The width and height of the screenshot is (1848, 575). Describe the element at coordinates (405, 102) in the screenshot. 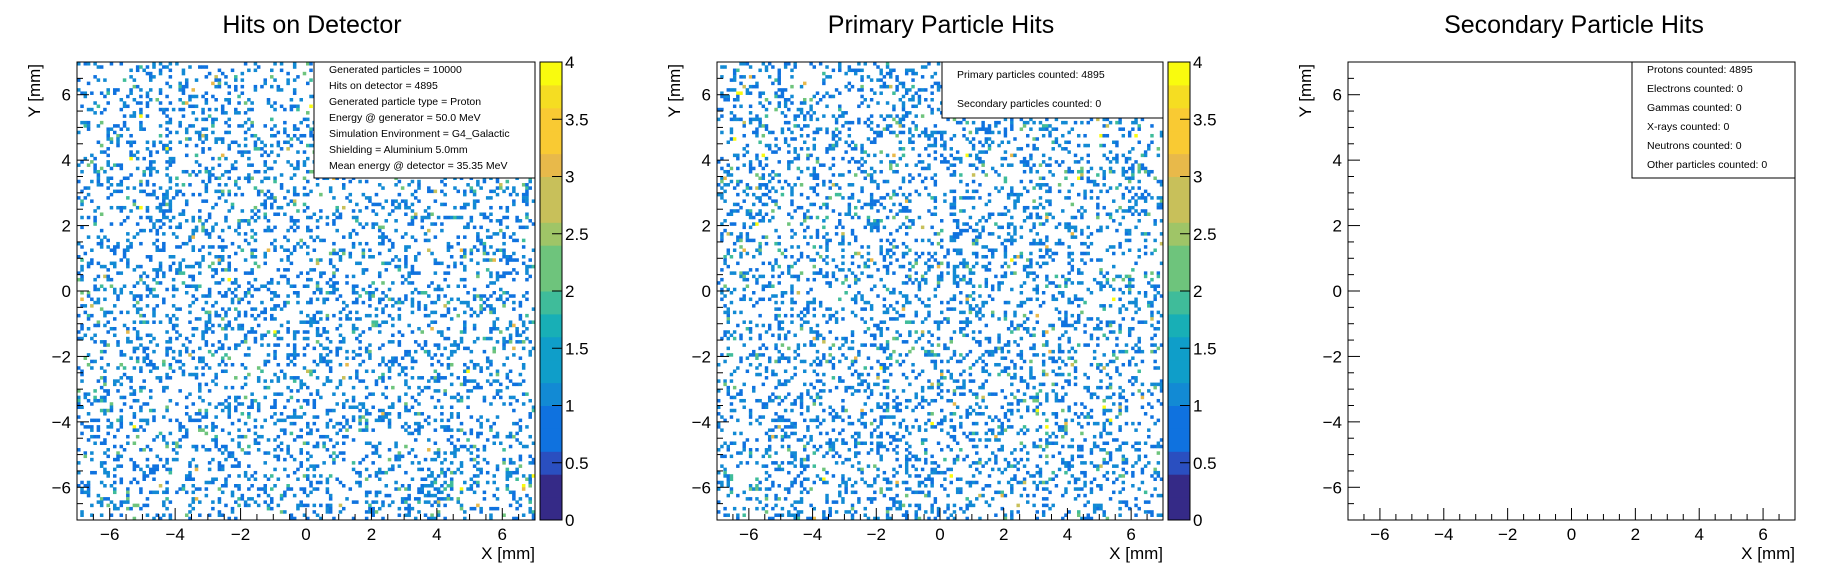

I see `stats-line: Generated particle type = Proton` at that location.